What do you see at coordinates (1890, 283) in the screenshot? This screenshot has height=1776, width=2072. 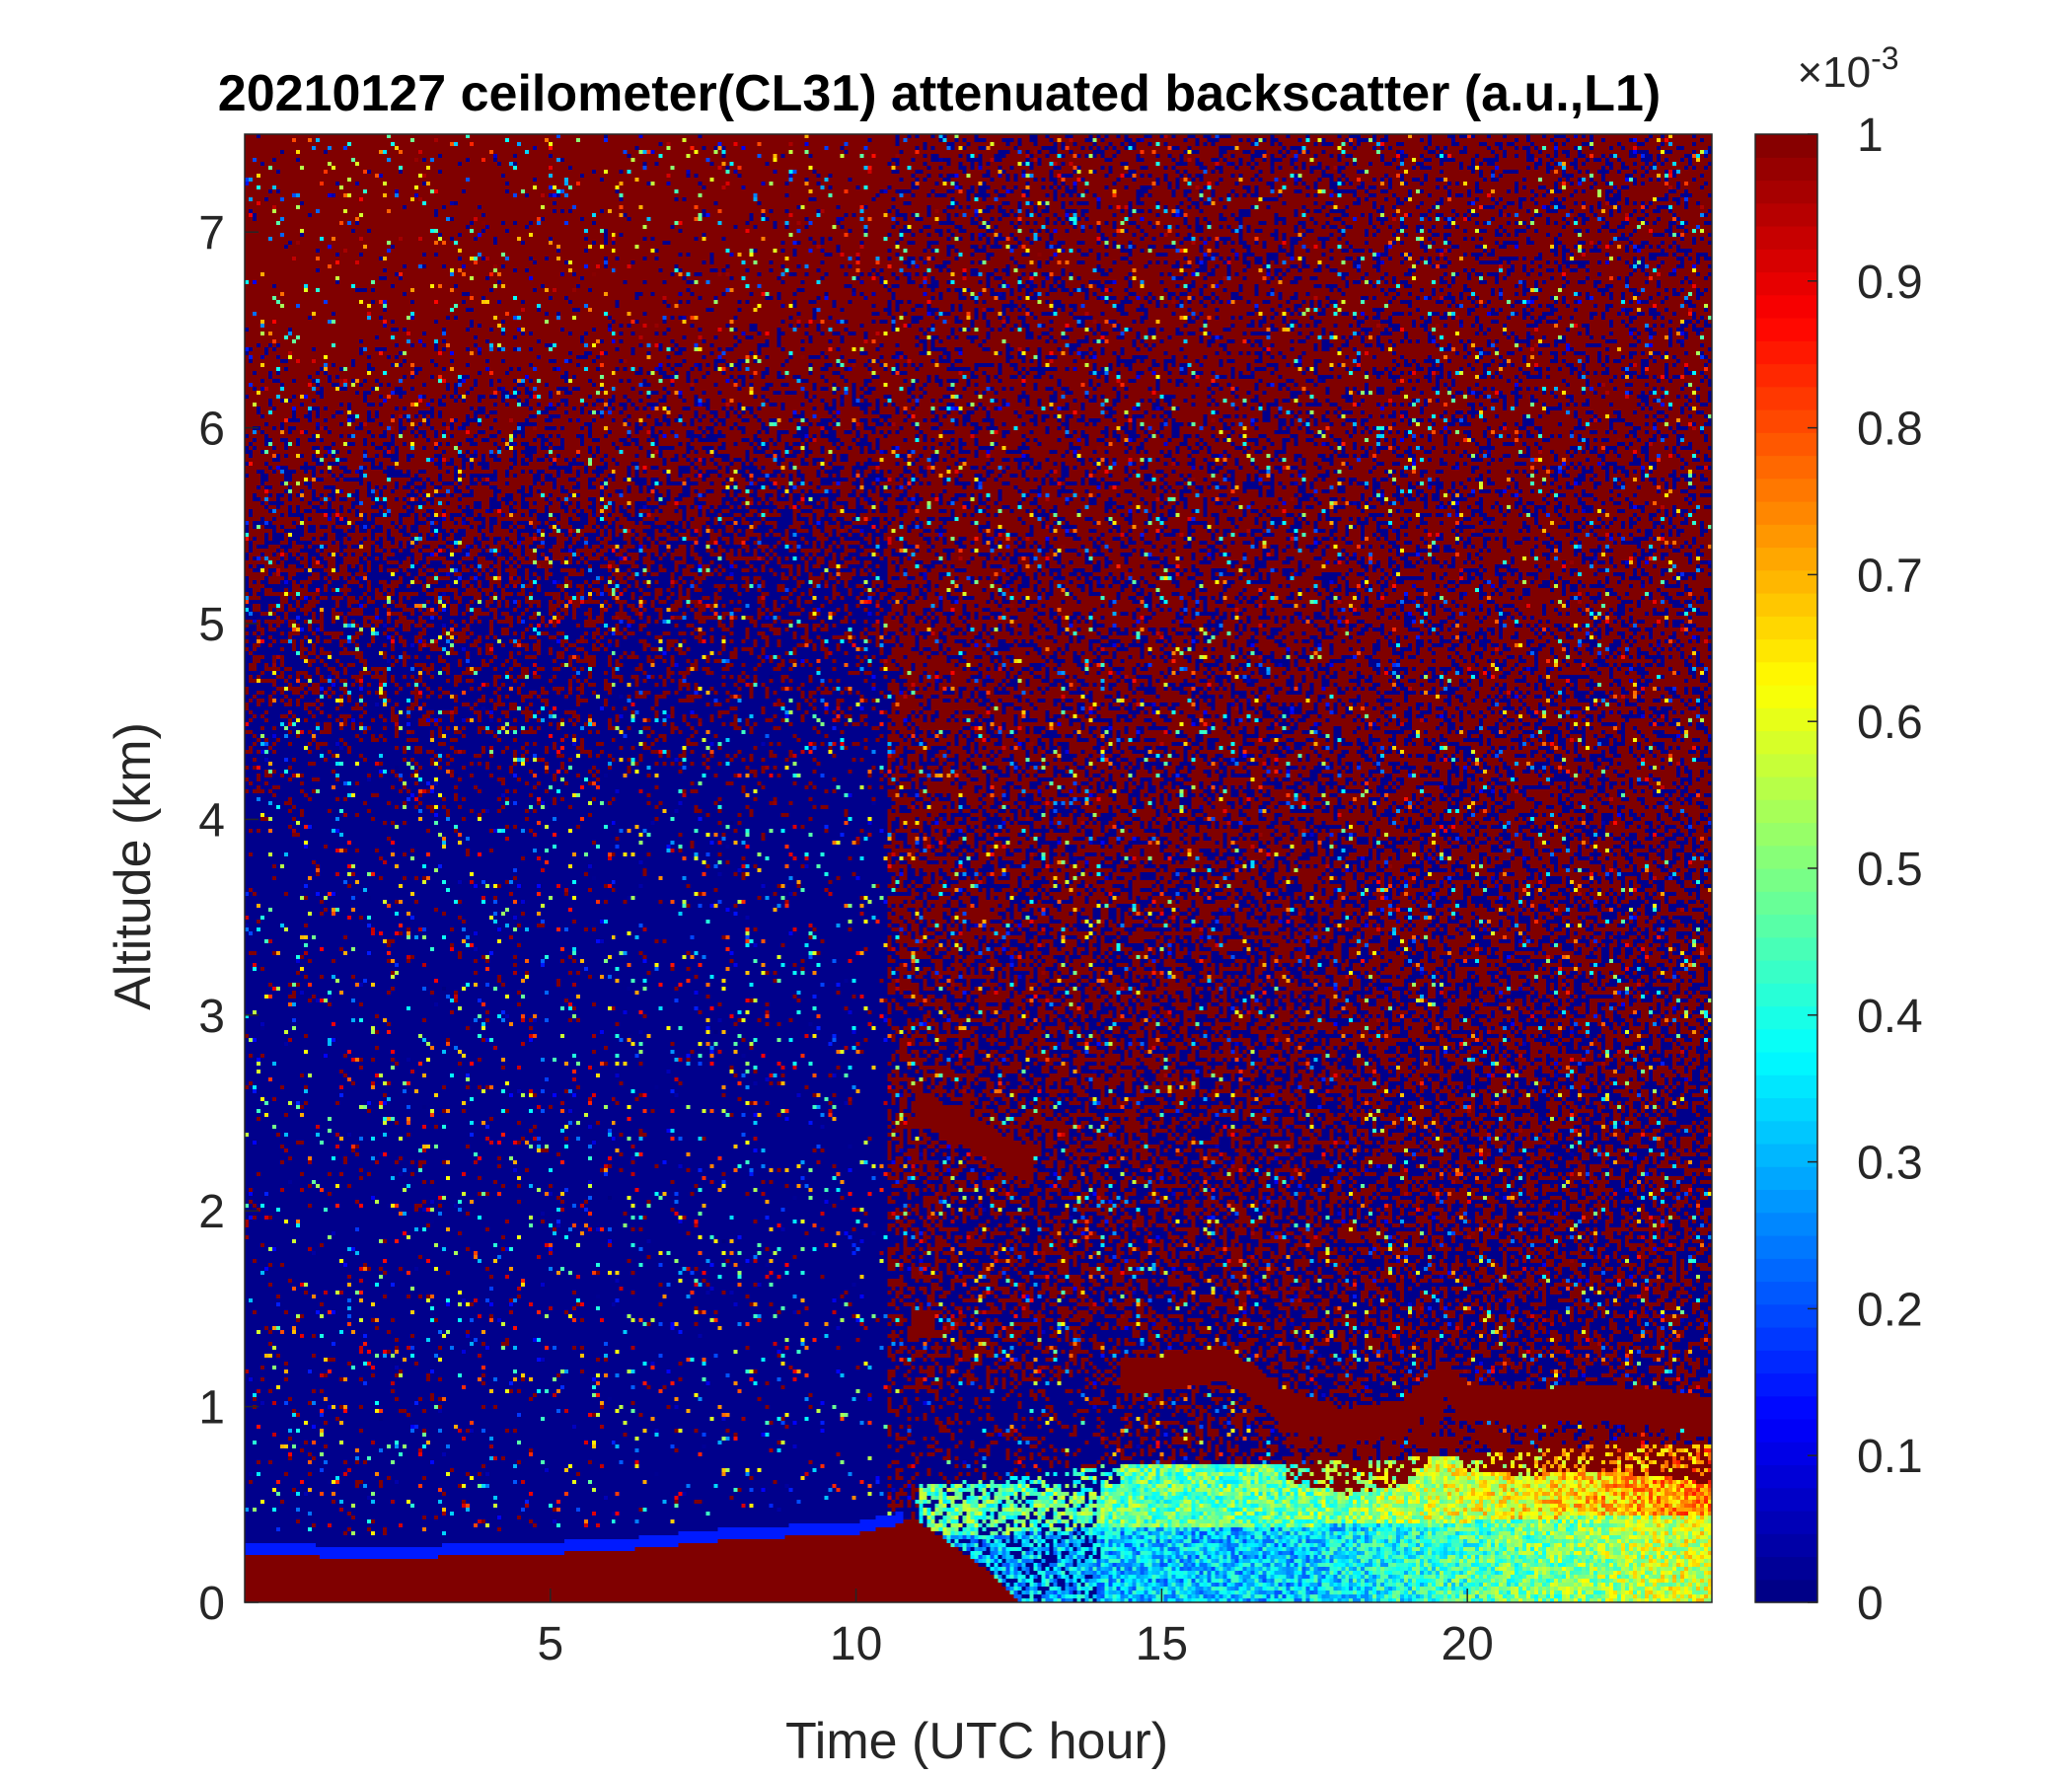 I see `colorbar-tick-label: 0.9` at bounding box center [1890, 283].